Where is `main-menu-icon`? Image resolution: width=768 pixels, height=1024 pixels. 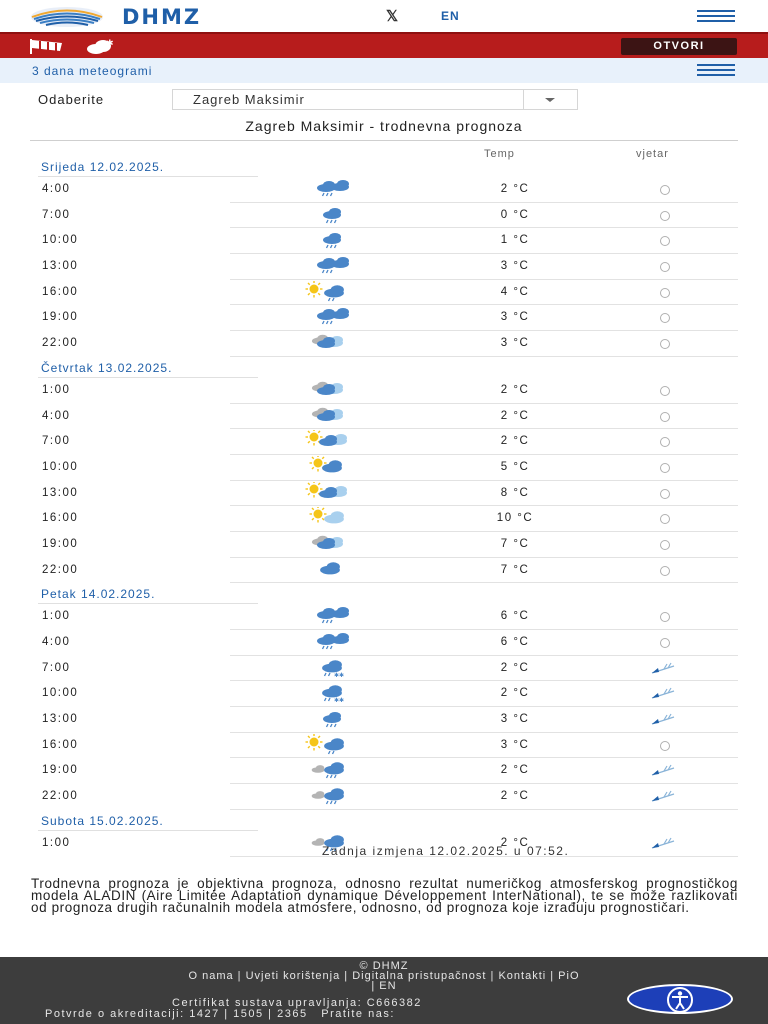 main-menu-icon is located at coordinates (716, 16).